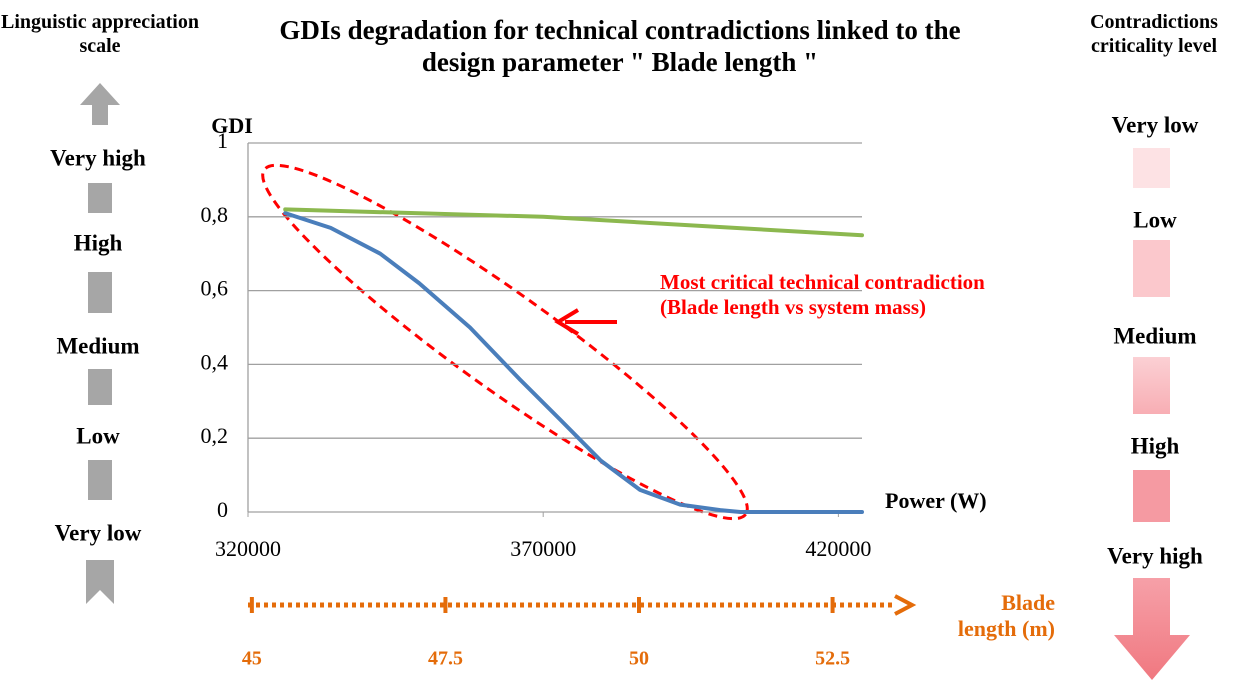  Describe the element at coordinates (838, 548) in the screenshot. I see `x-tick-label: 420000` at that location.